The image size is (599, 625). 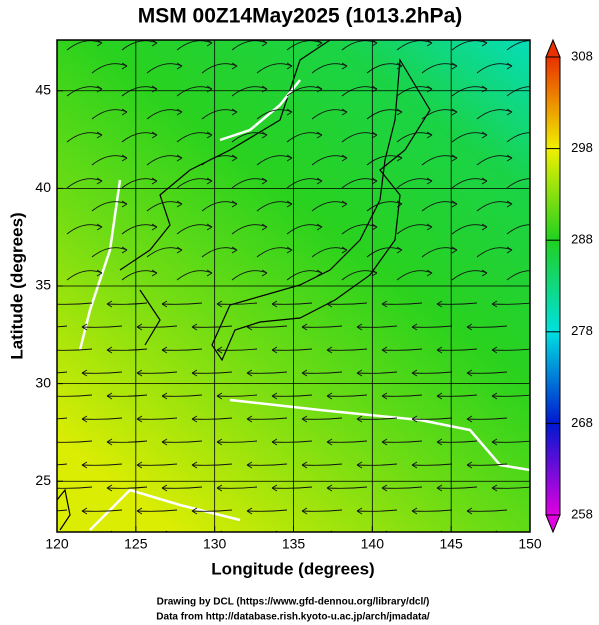 What do you see at coordinates (553, 48) in the screenshot?
I see `colorbar-extend` at bounding box center [553, 48].